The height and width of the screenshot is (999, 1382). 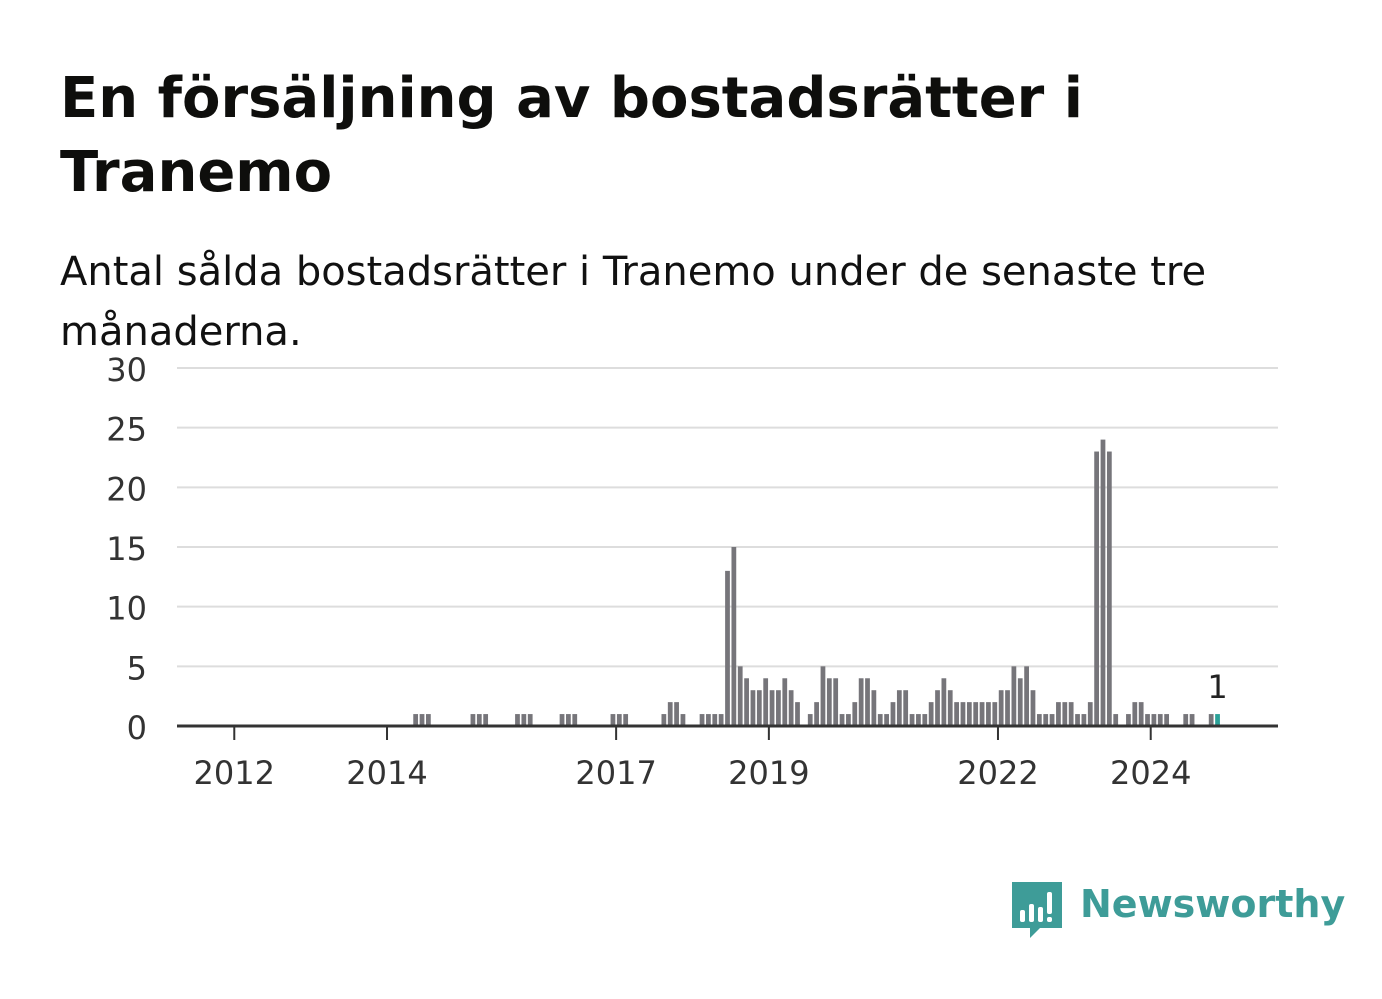 I want to click on y-tick-label: 5, so click(x=137, y=668).